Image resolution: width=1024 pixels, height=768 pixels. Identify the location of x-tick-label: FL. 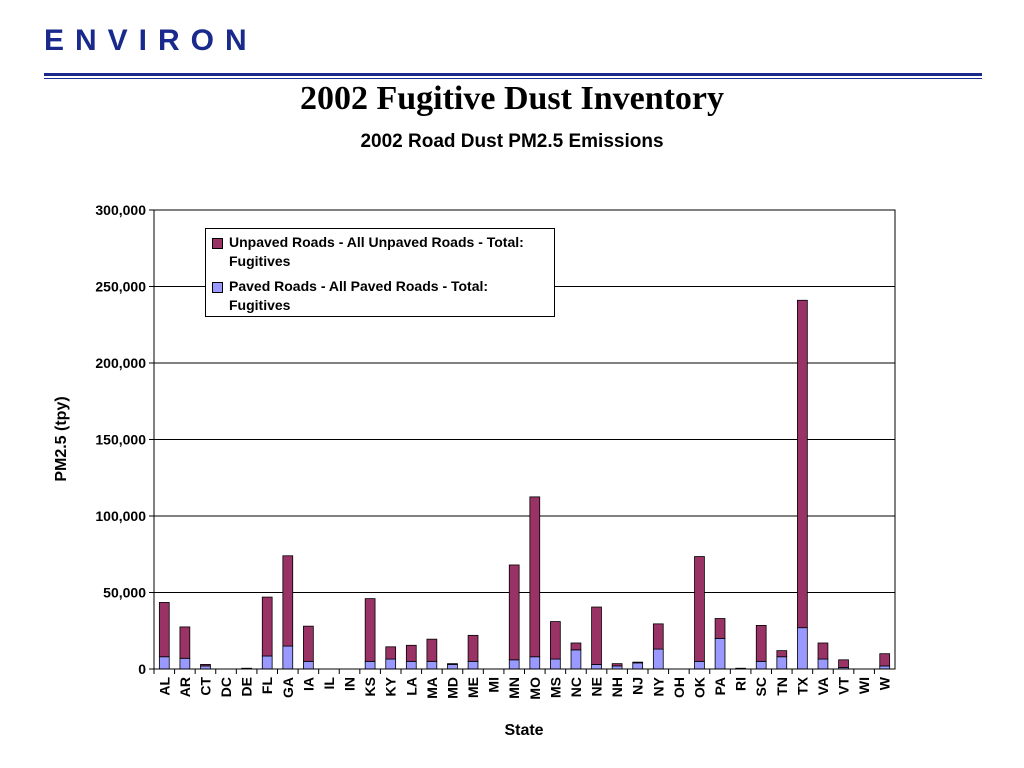
(267, 686).